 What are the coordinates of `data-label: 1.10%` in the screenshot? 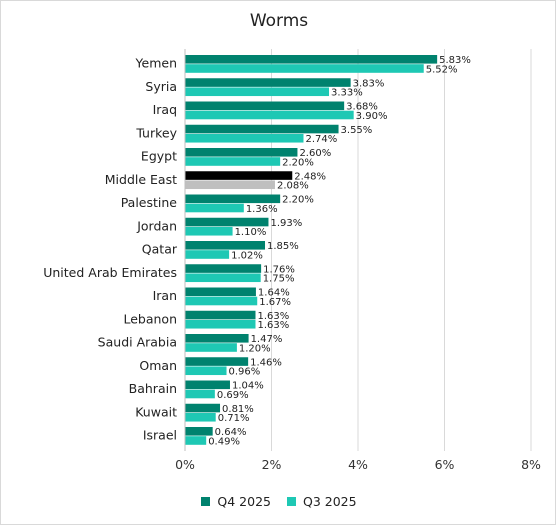 It's located at (251, 232).